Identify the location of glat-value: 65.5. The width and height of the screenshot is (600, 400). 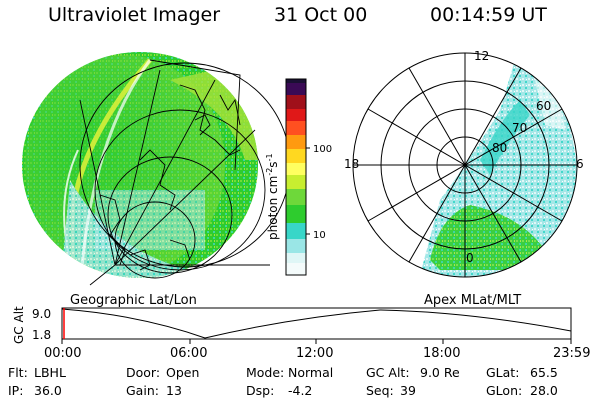
(544, 372).